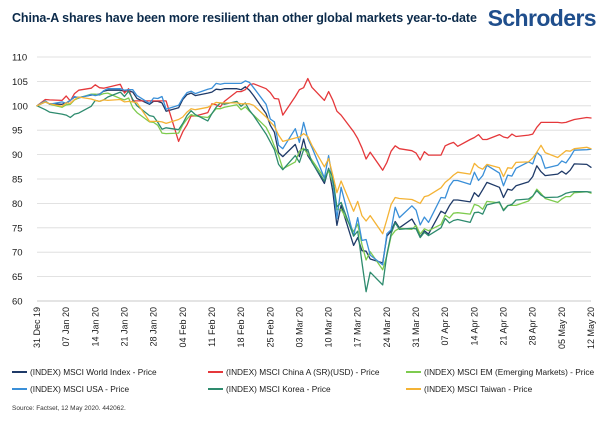  Describe the element at coordinates (387, 327) in the screenshot. I see `x-tick-label: 24 Mar 20` at that location.